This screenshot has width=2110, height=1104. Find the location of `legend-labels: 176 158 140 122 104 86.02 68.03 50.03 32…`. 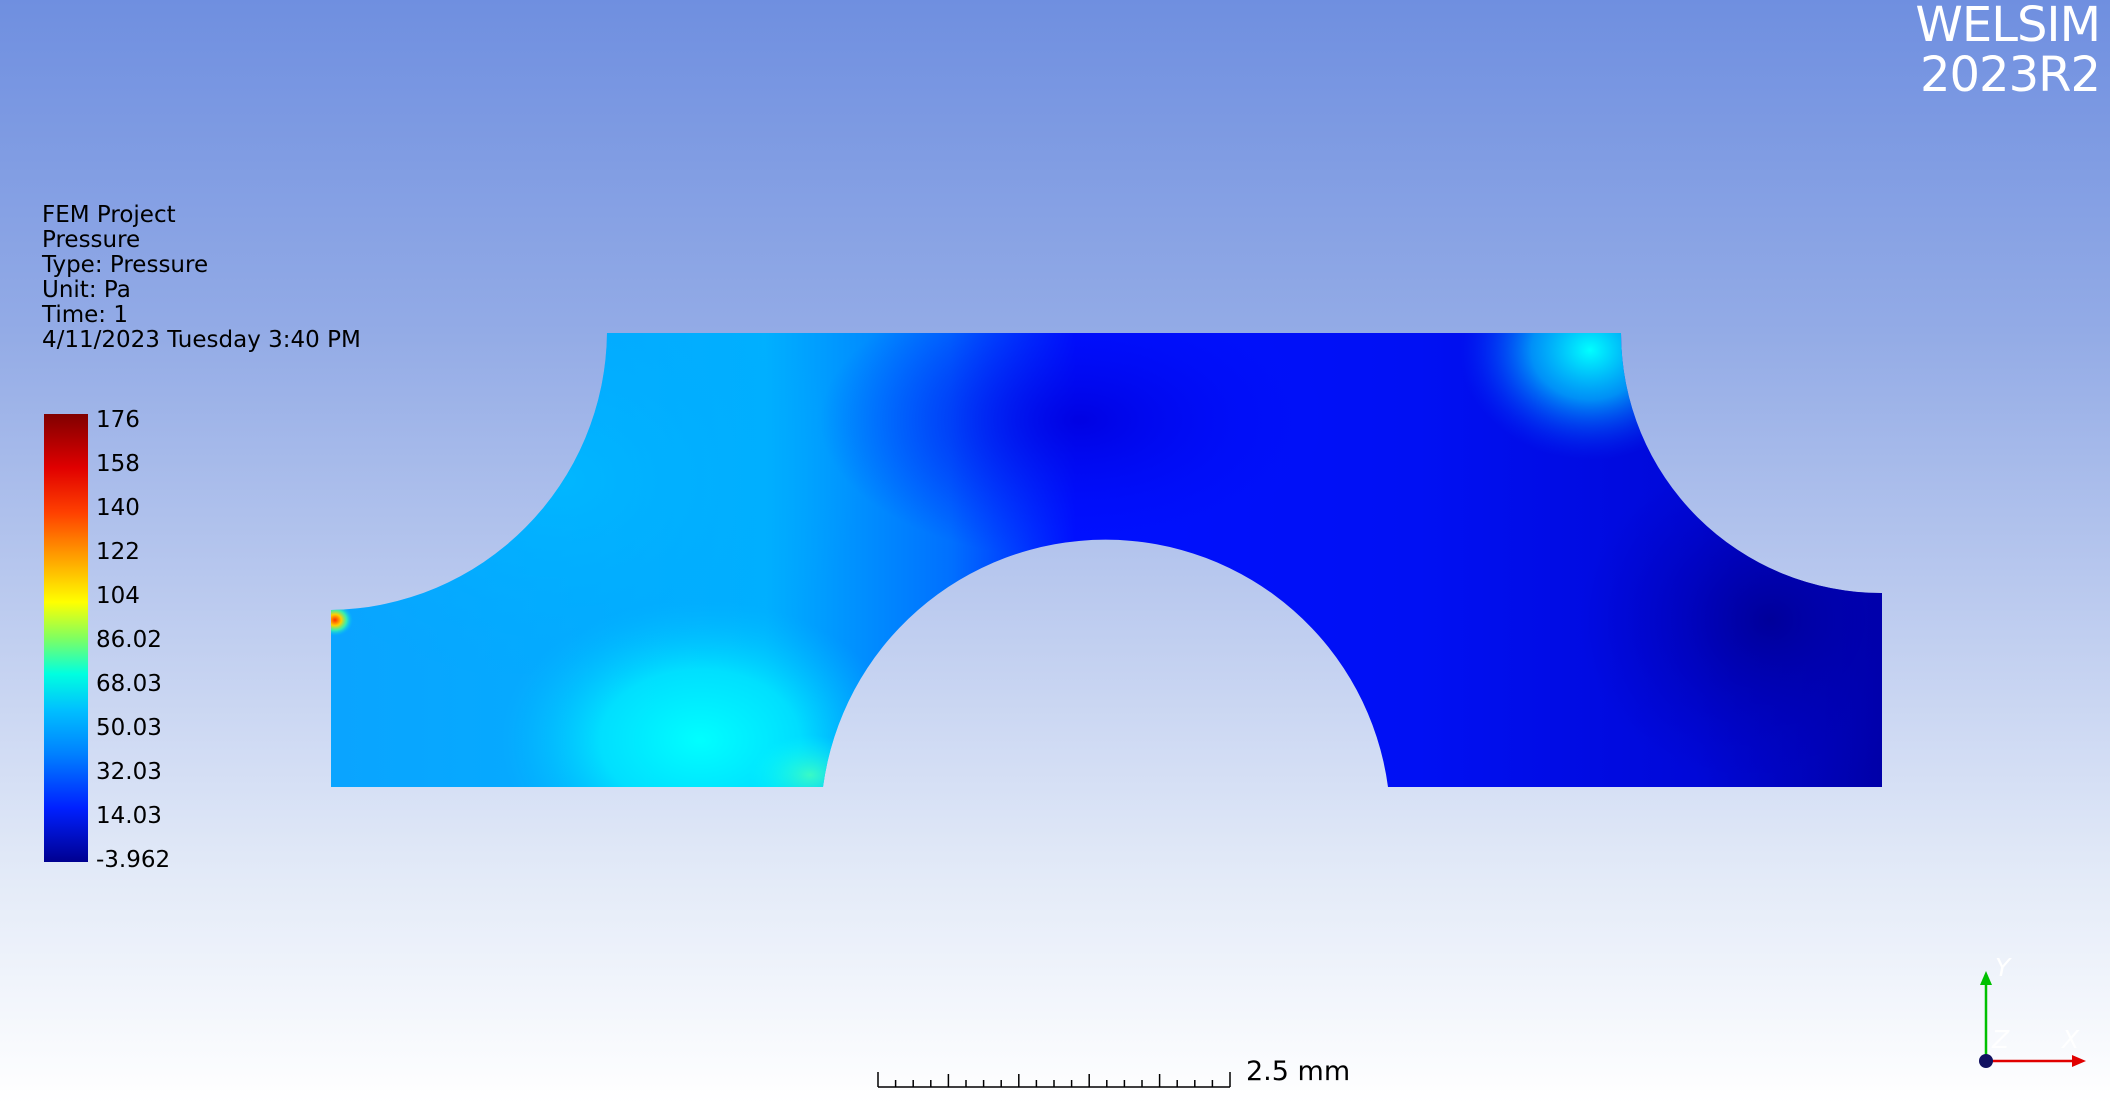

legend-labels: 176 158 140 122 104 86.02 68.03 50.03 32… is located at coordinates (146, 552).